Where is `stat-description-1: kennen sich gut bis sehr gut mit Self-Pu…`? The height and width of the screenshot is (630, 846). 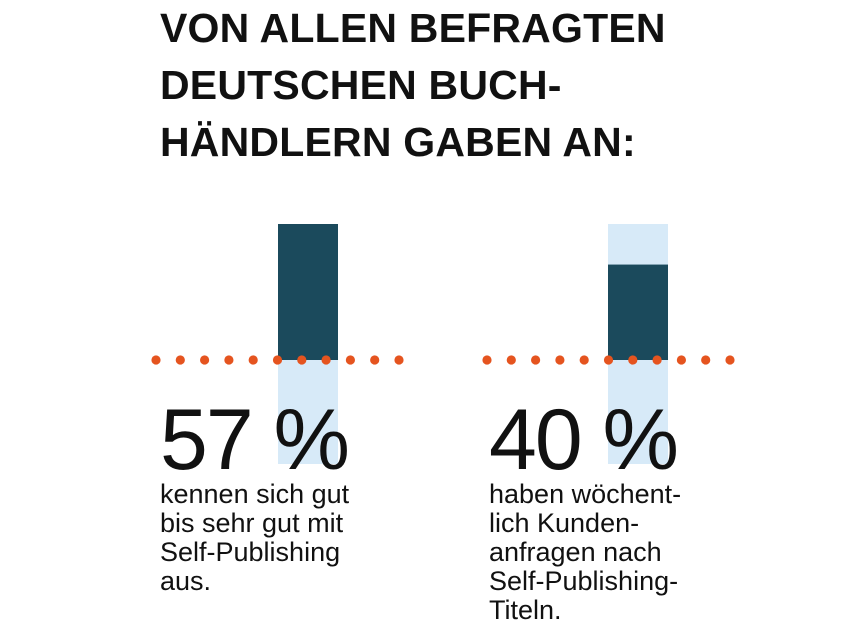
stat-description-1: kennen sich gut bis sehr gut mit Self-Pu… is located at coordinates (254, 538).